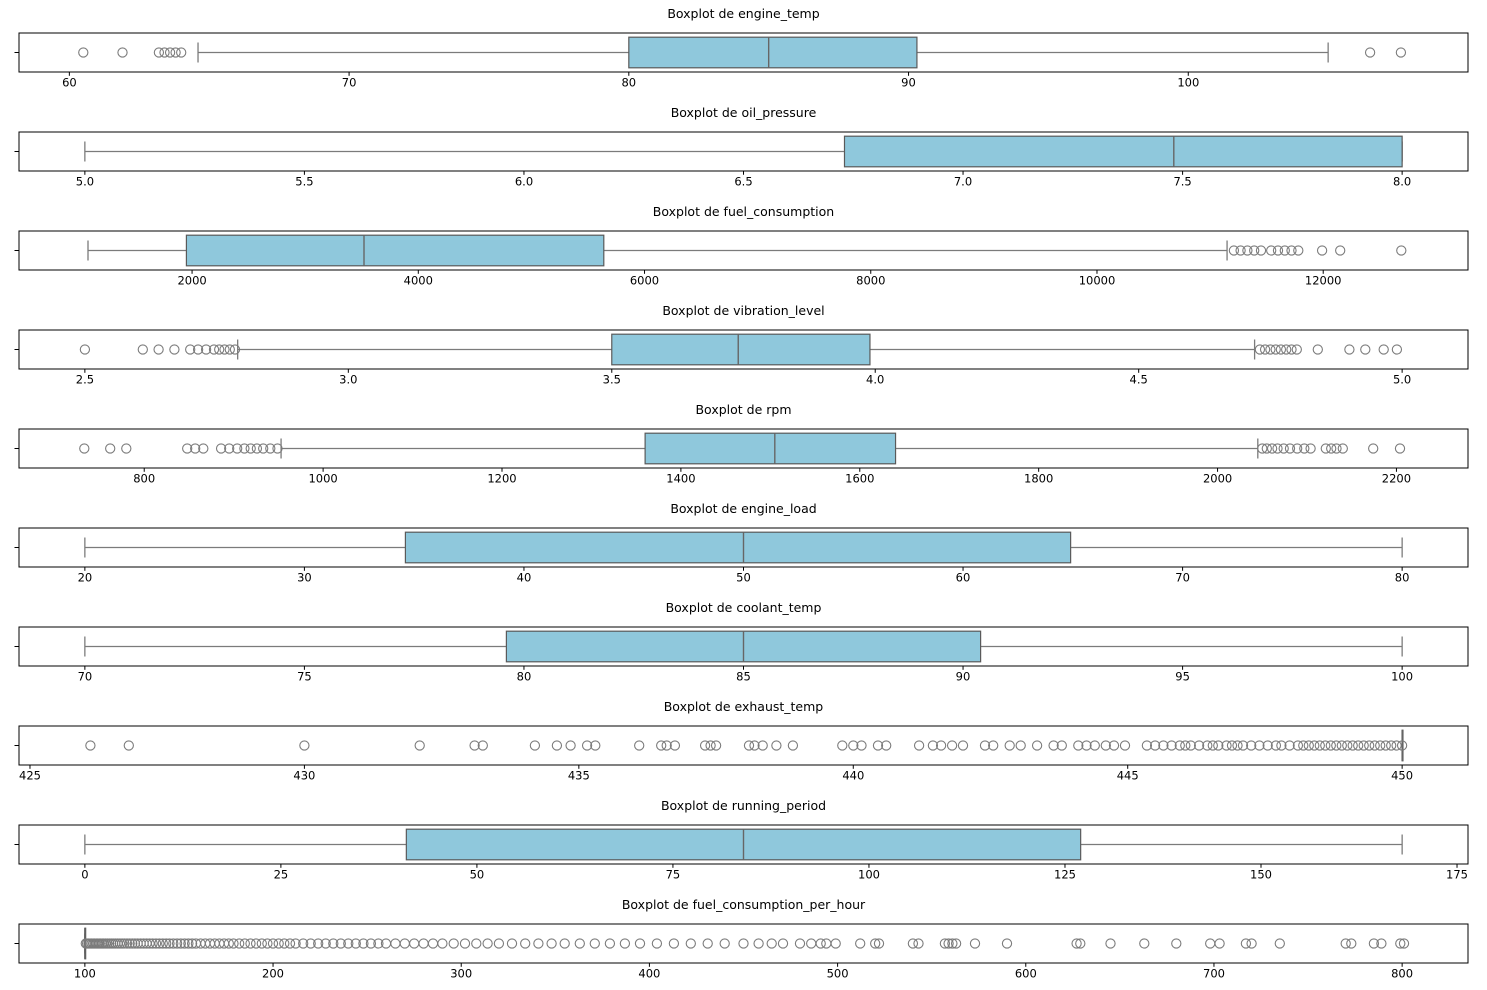  What do you see at coordinates (743, 677) in the screenshot?
I see `x-tick-label: 85` at bounding box center [743, 677].